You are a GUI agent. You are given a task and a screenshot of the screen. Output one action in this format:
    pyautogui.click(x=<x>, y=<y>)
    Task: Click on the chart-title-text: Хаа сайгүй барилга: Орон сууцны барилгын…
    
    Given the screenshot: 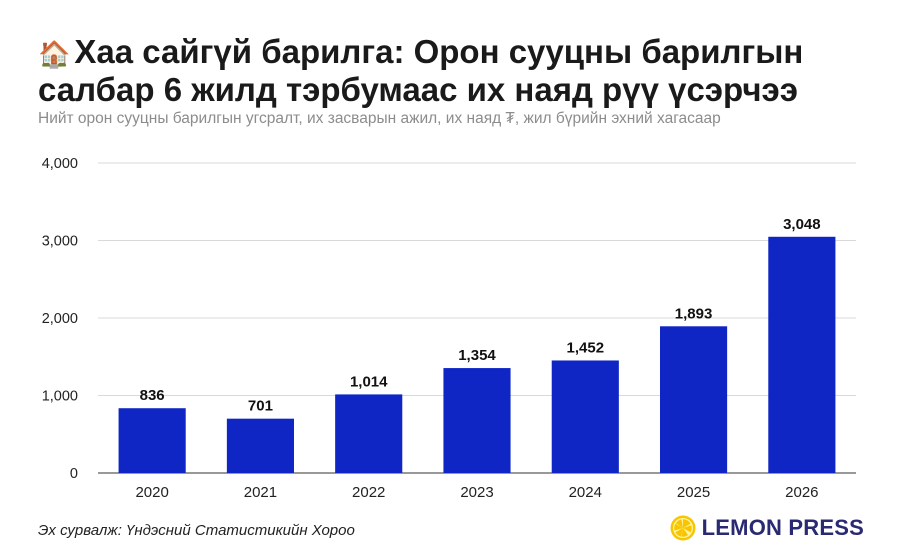 What is the action you would take?
    pyautogui.click(x=421, y=70)
    